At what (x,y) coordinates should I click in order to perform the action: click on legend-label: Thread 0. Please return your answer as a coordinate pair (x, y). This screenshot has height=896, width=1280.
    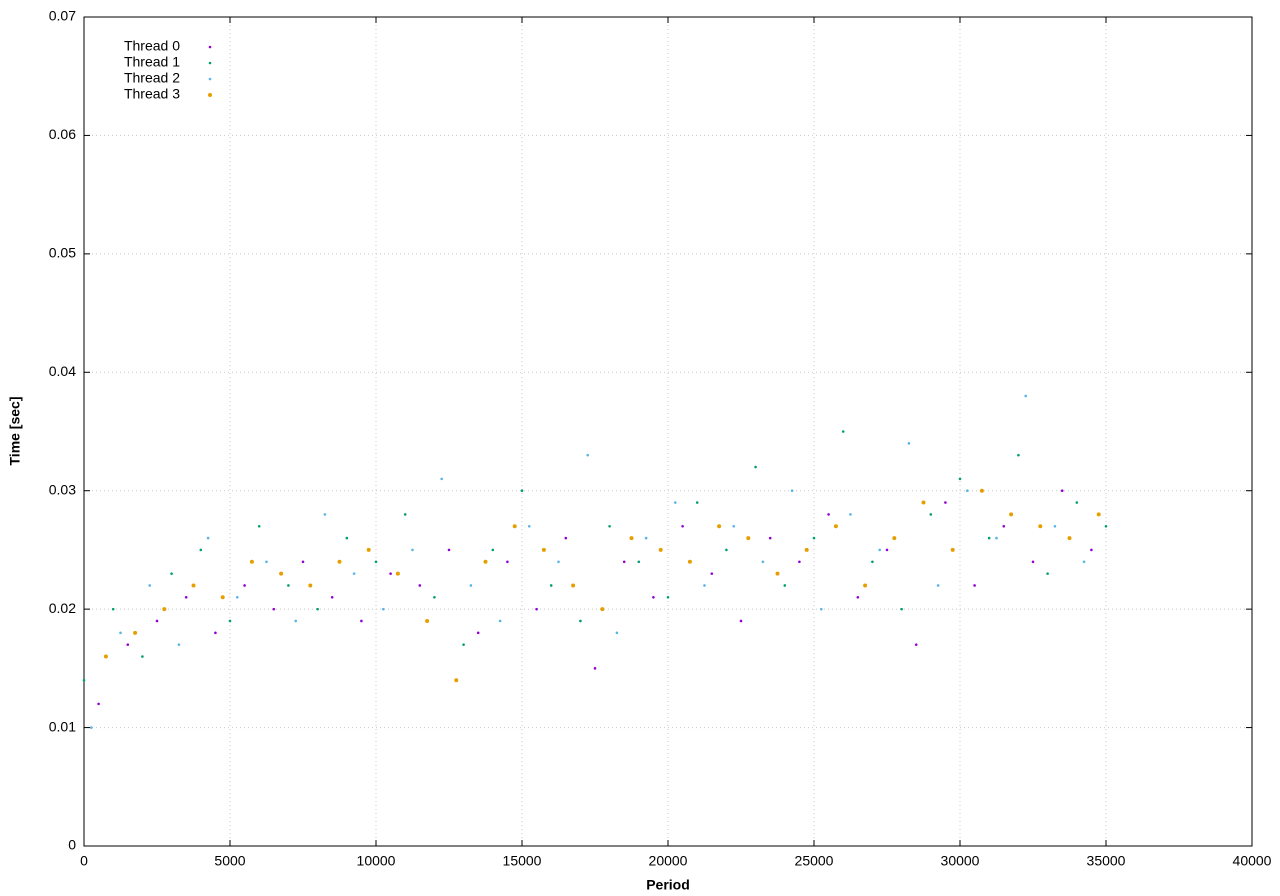
    Looking at the image, I should click on (152, 46).